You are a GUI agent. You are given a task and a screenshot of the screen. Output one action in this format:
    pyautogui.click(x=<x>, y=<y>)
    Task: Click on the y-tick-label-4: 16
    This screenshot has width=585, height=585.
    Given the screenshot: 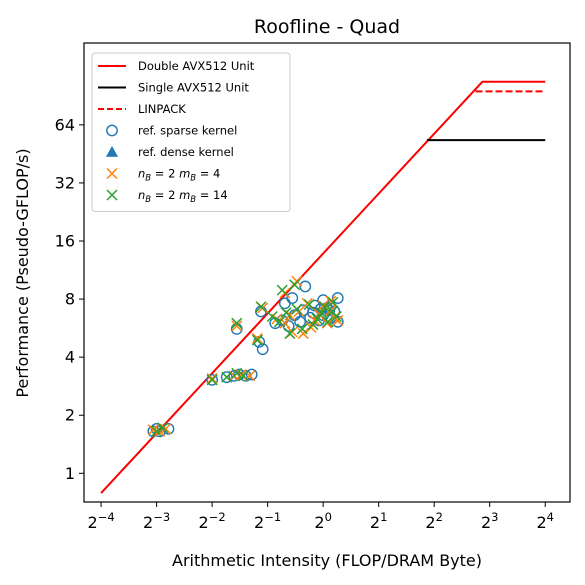 What is the action you would take?
    pyautogui.click(x=65, y=241)
    